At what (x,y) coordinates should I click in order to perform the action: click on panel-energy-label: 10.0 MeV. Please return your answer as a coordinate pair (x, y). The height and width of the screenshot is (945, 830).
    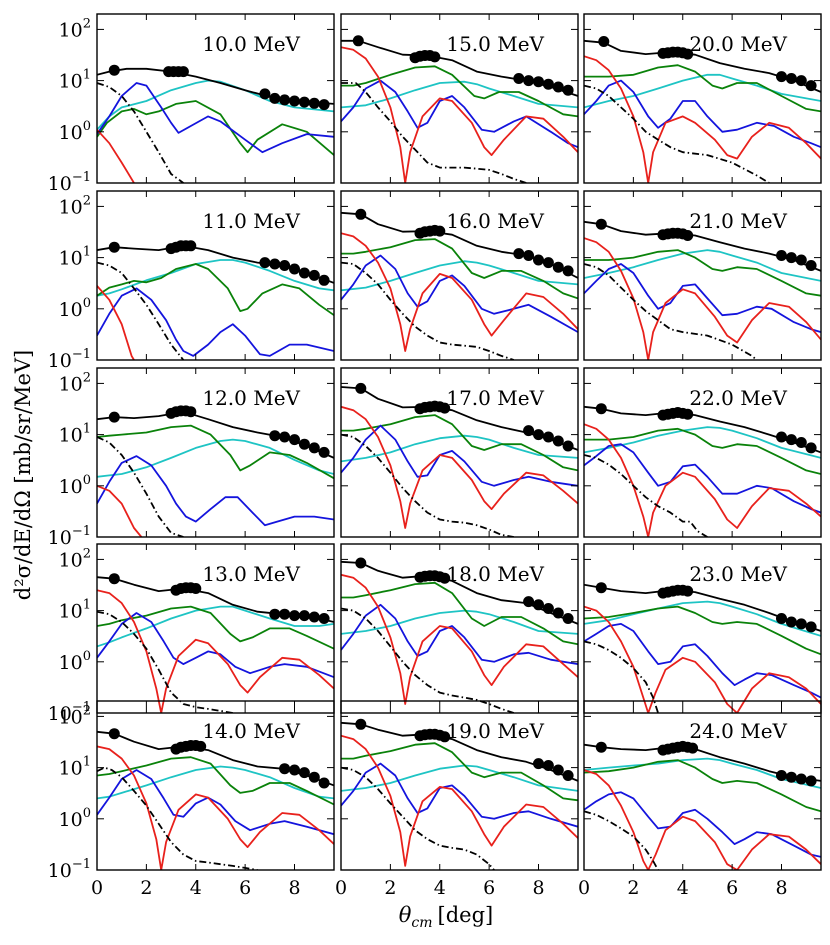
    Looking at the image, I should click on (251, 44).